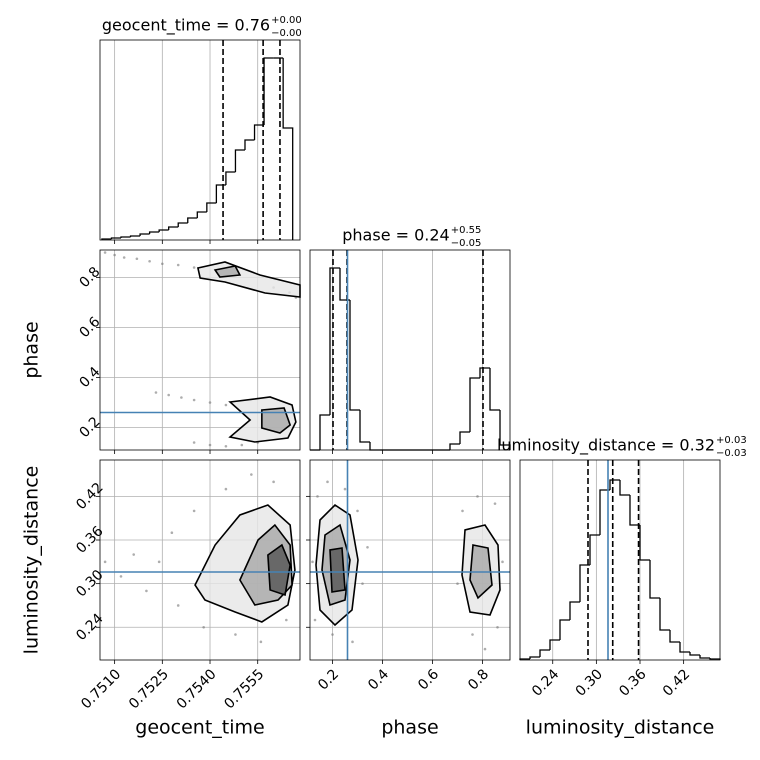 The height and width of the screenshot is (760, 760). I want to click on x-tick-label: 0.7525, so click(149, 689).